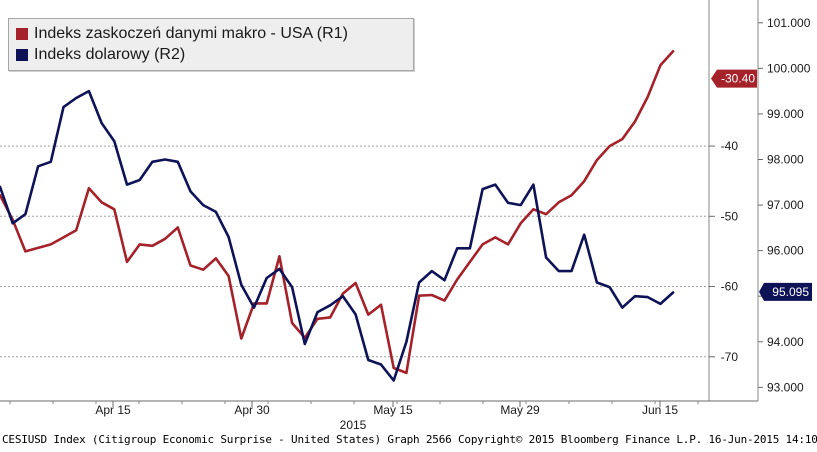 This screenshot has height=452, width=817. I want to click on legend-entry-r2: Indeks dolarowy (R2), so click(100, 55).